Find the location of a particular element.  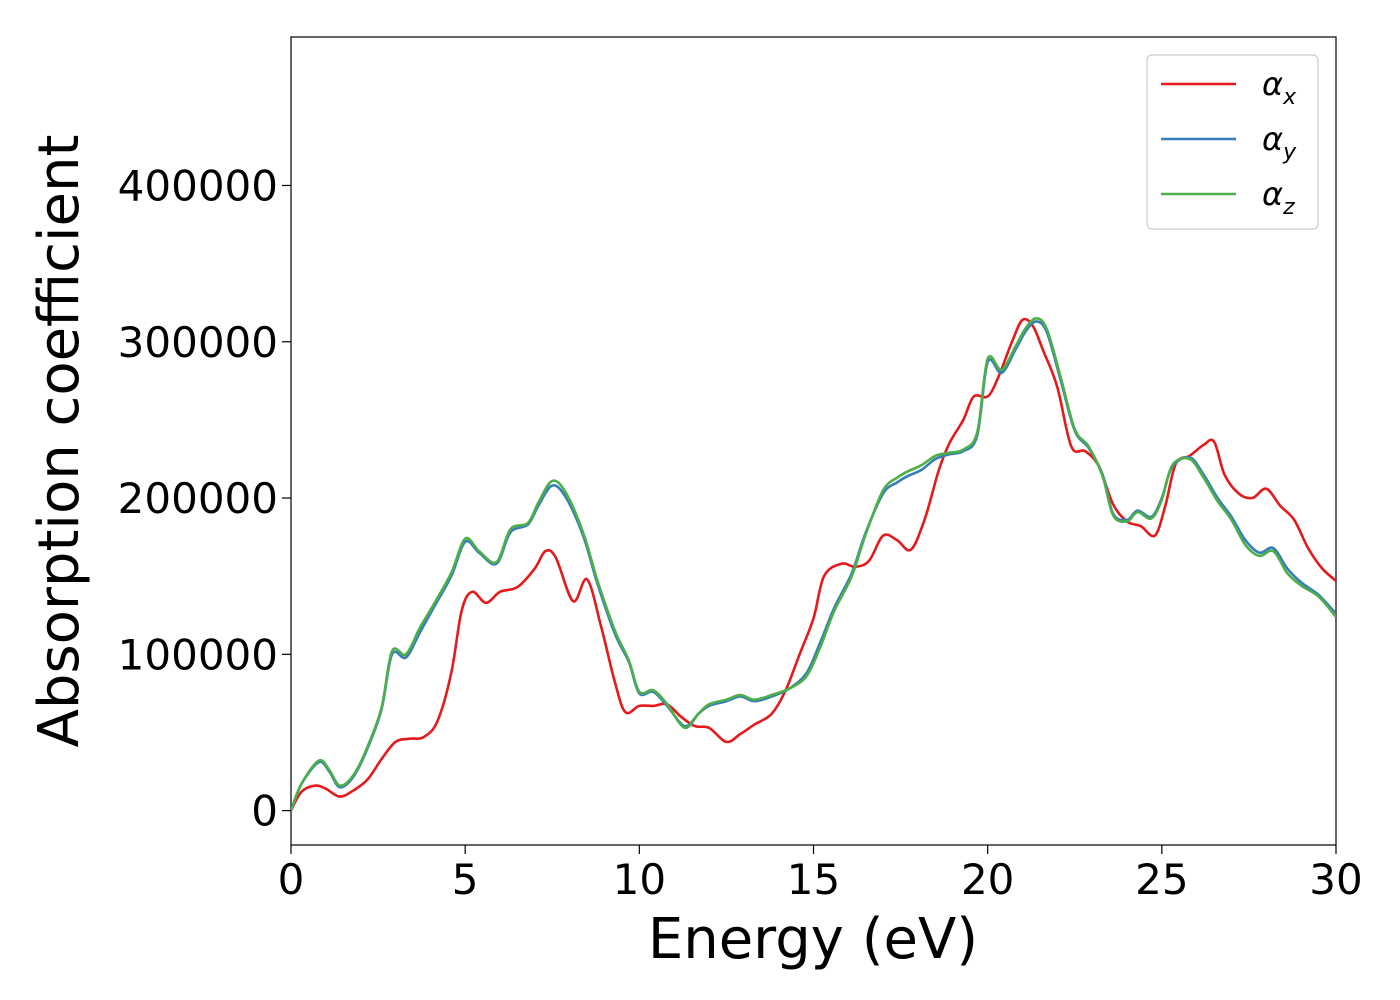

x-tick-label: 5 is located at coordinates (465, 879).